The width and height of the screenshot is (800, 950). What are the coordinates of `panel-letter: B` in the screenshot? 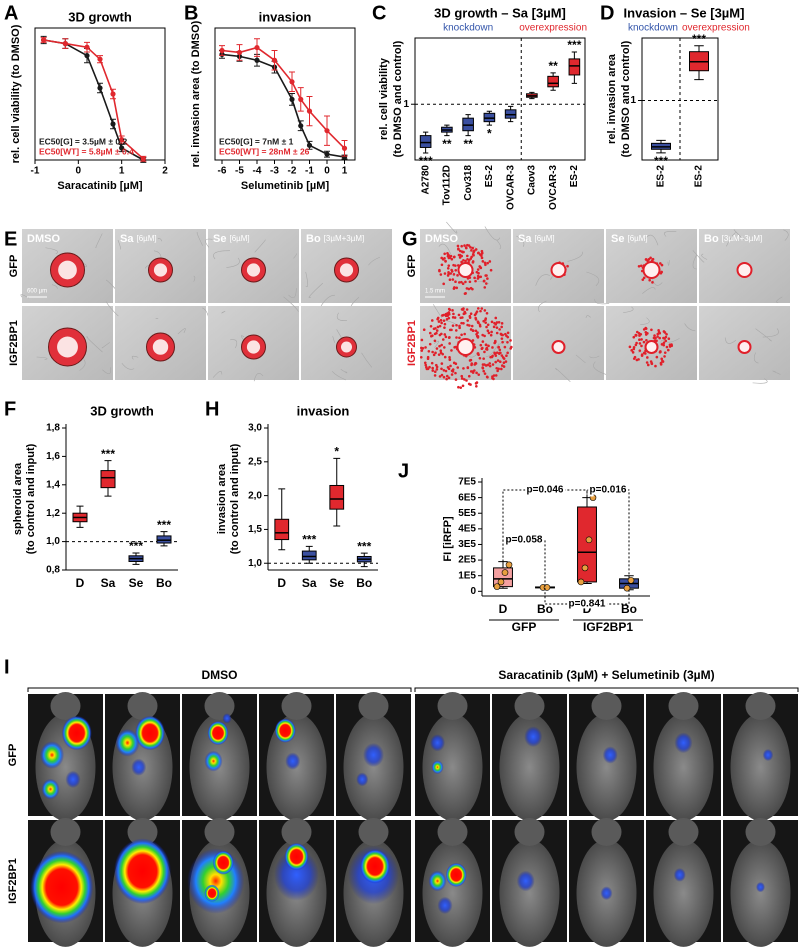 It's located at (191, 13).